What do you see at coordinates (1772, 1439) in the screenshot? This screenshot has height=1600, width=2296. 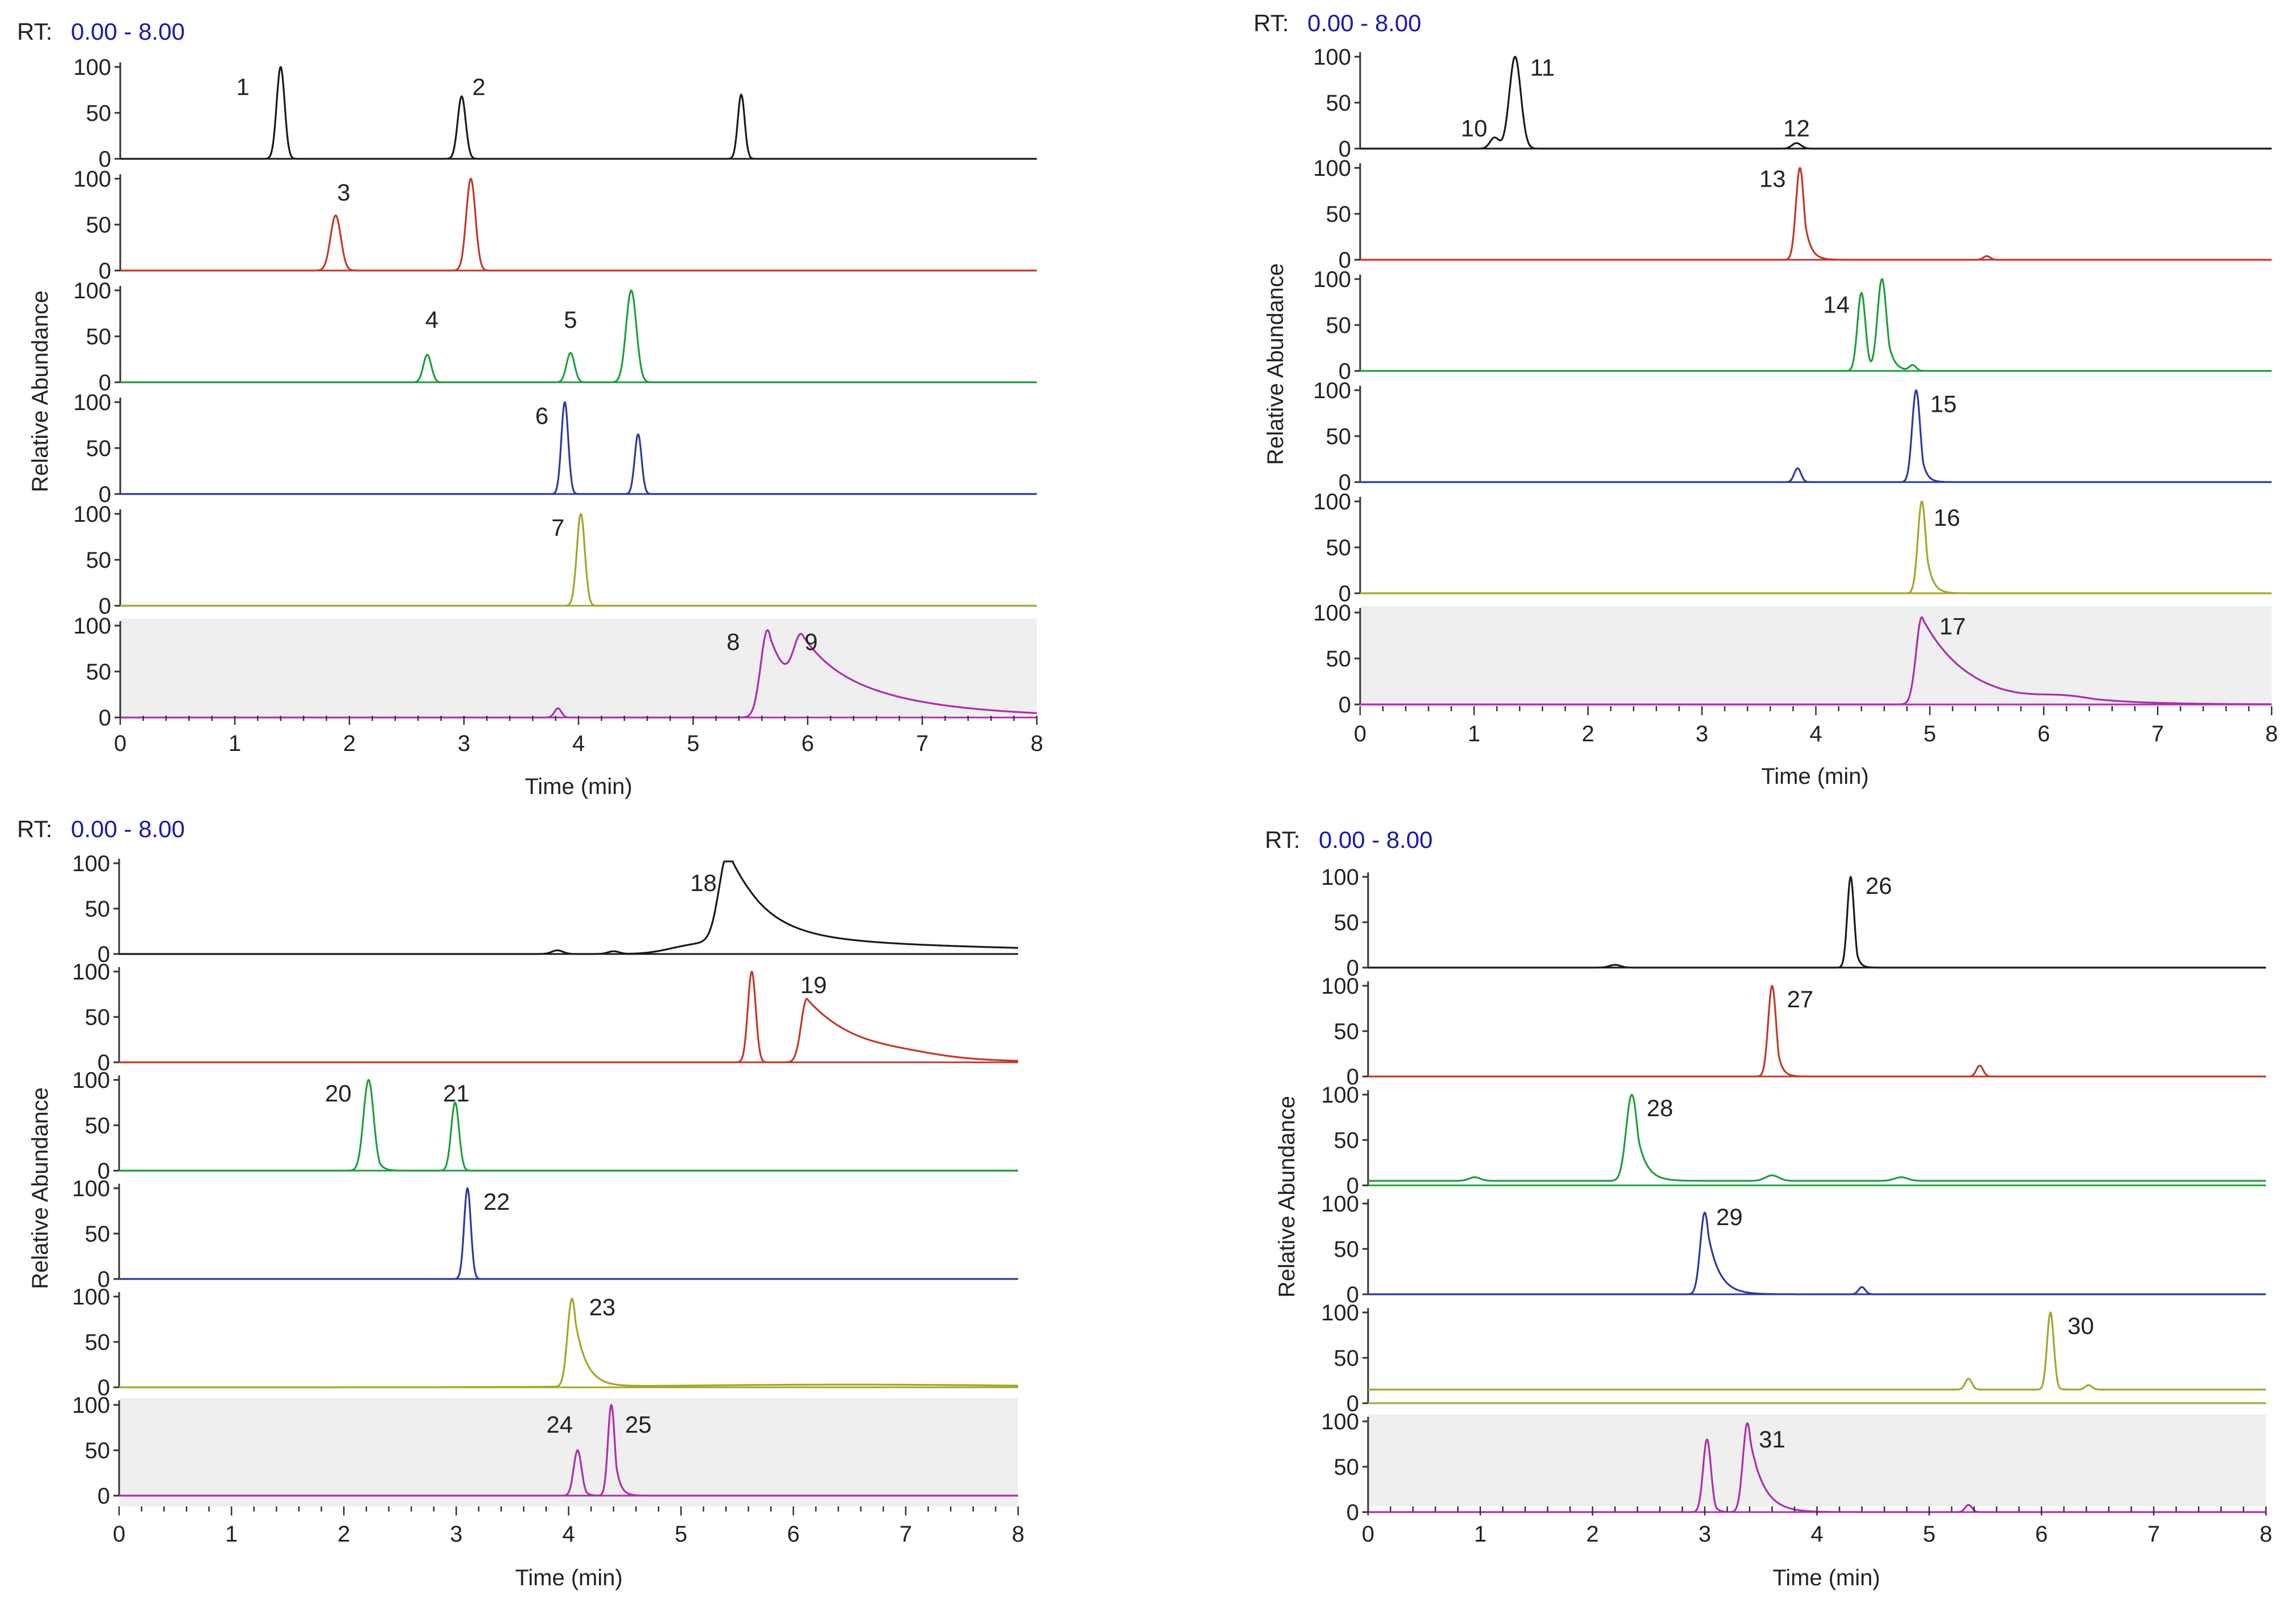 I see `peak-label: 31` at bounding box center [1772, 1439].